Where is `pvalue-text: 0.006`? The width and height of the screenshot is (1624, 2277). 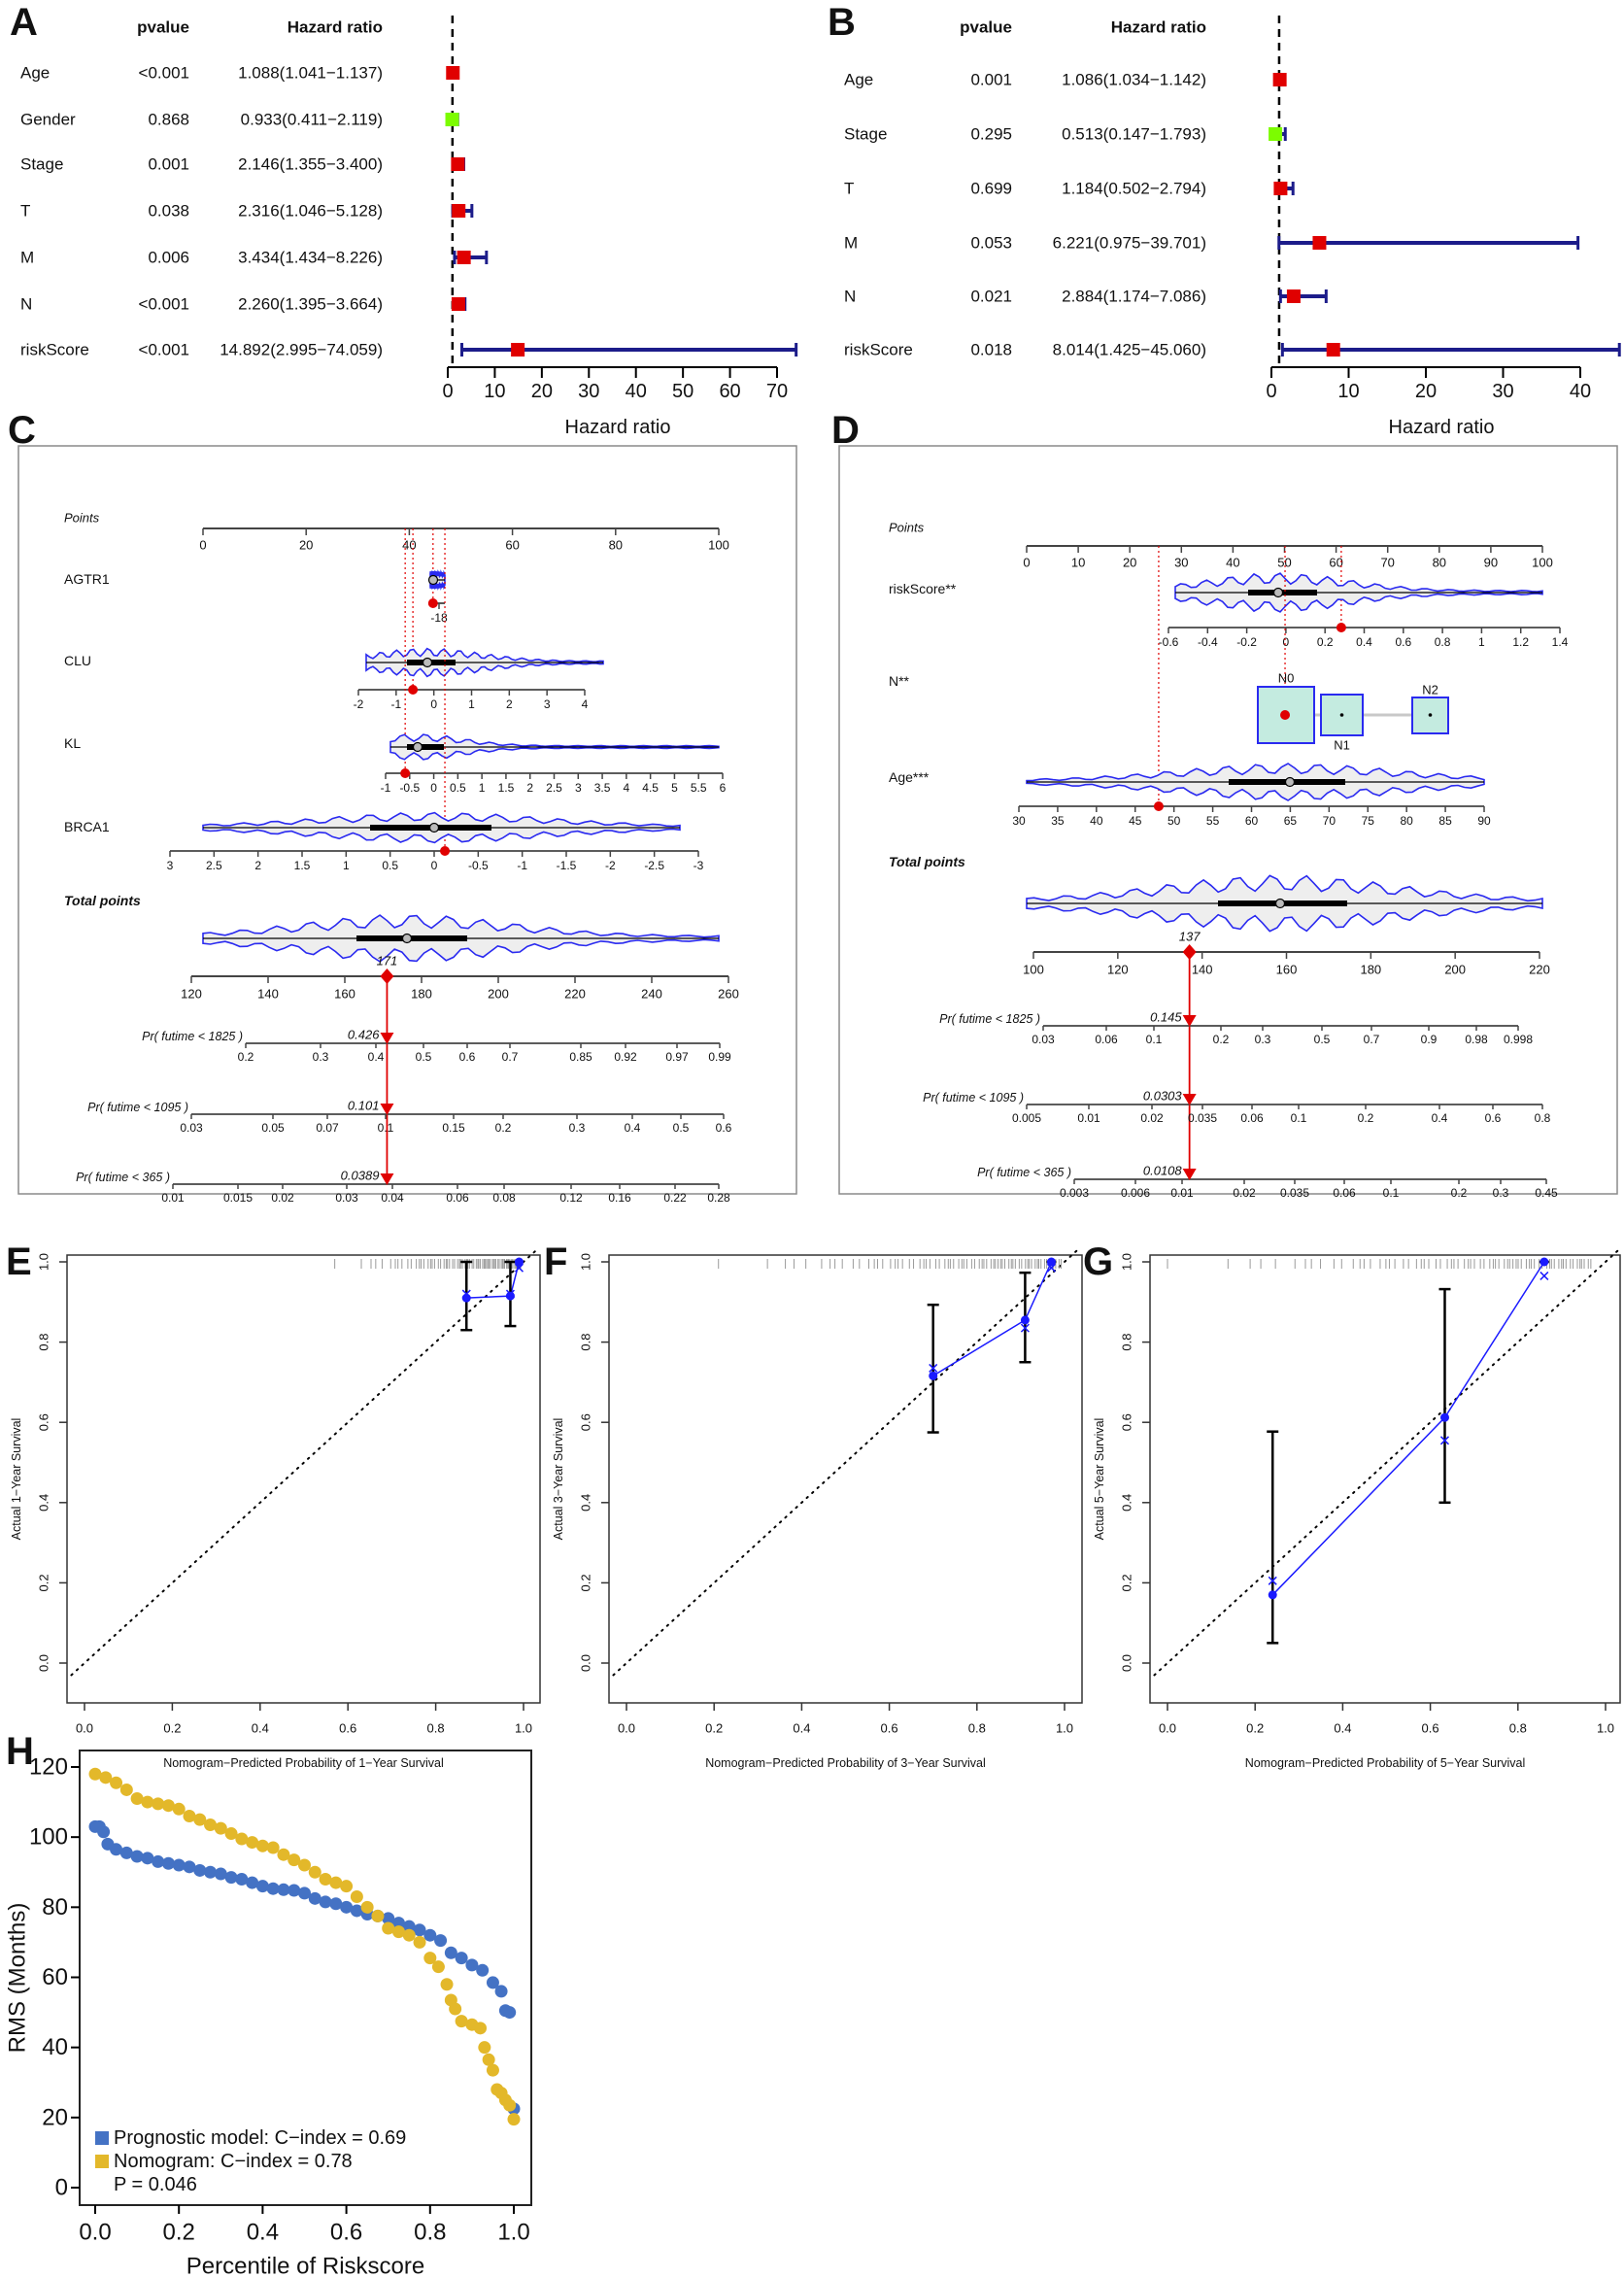
pvalue-text: 0.006 is located at coordinates (168, 258).